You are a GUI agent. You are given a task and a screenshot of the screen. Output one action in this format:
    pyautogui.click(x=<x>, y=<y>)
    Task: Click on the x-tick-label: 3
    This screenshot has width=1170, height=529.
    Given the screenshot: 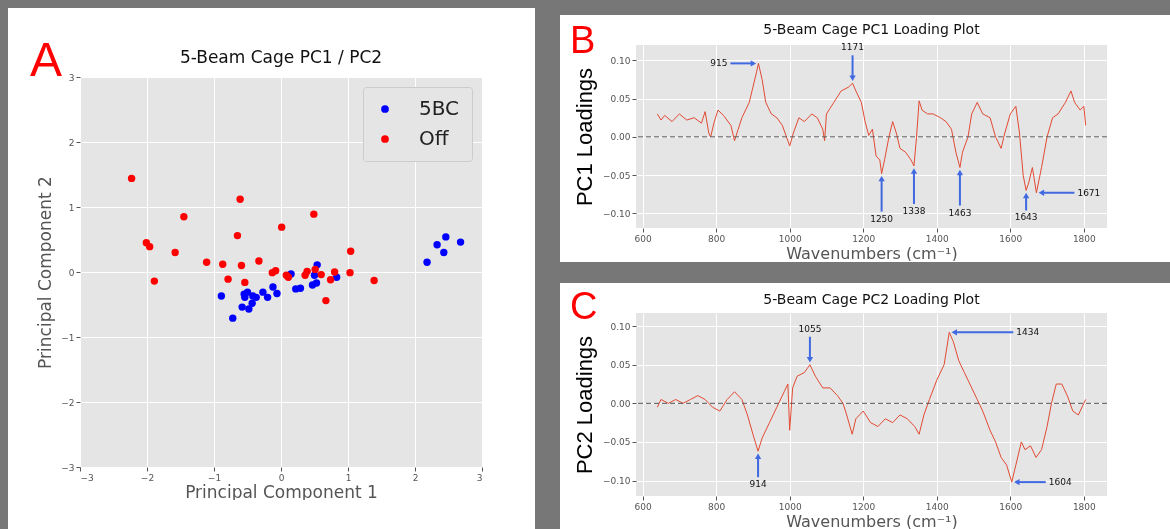 What is the action you would take?
    pyautogui.click(x=479, y=477)
    